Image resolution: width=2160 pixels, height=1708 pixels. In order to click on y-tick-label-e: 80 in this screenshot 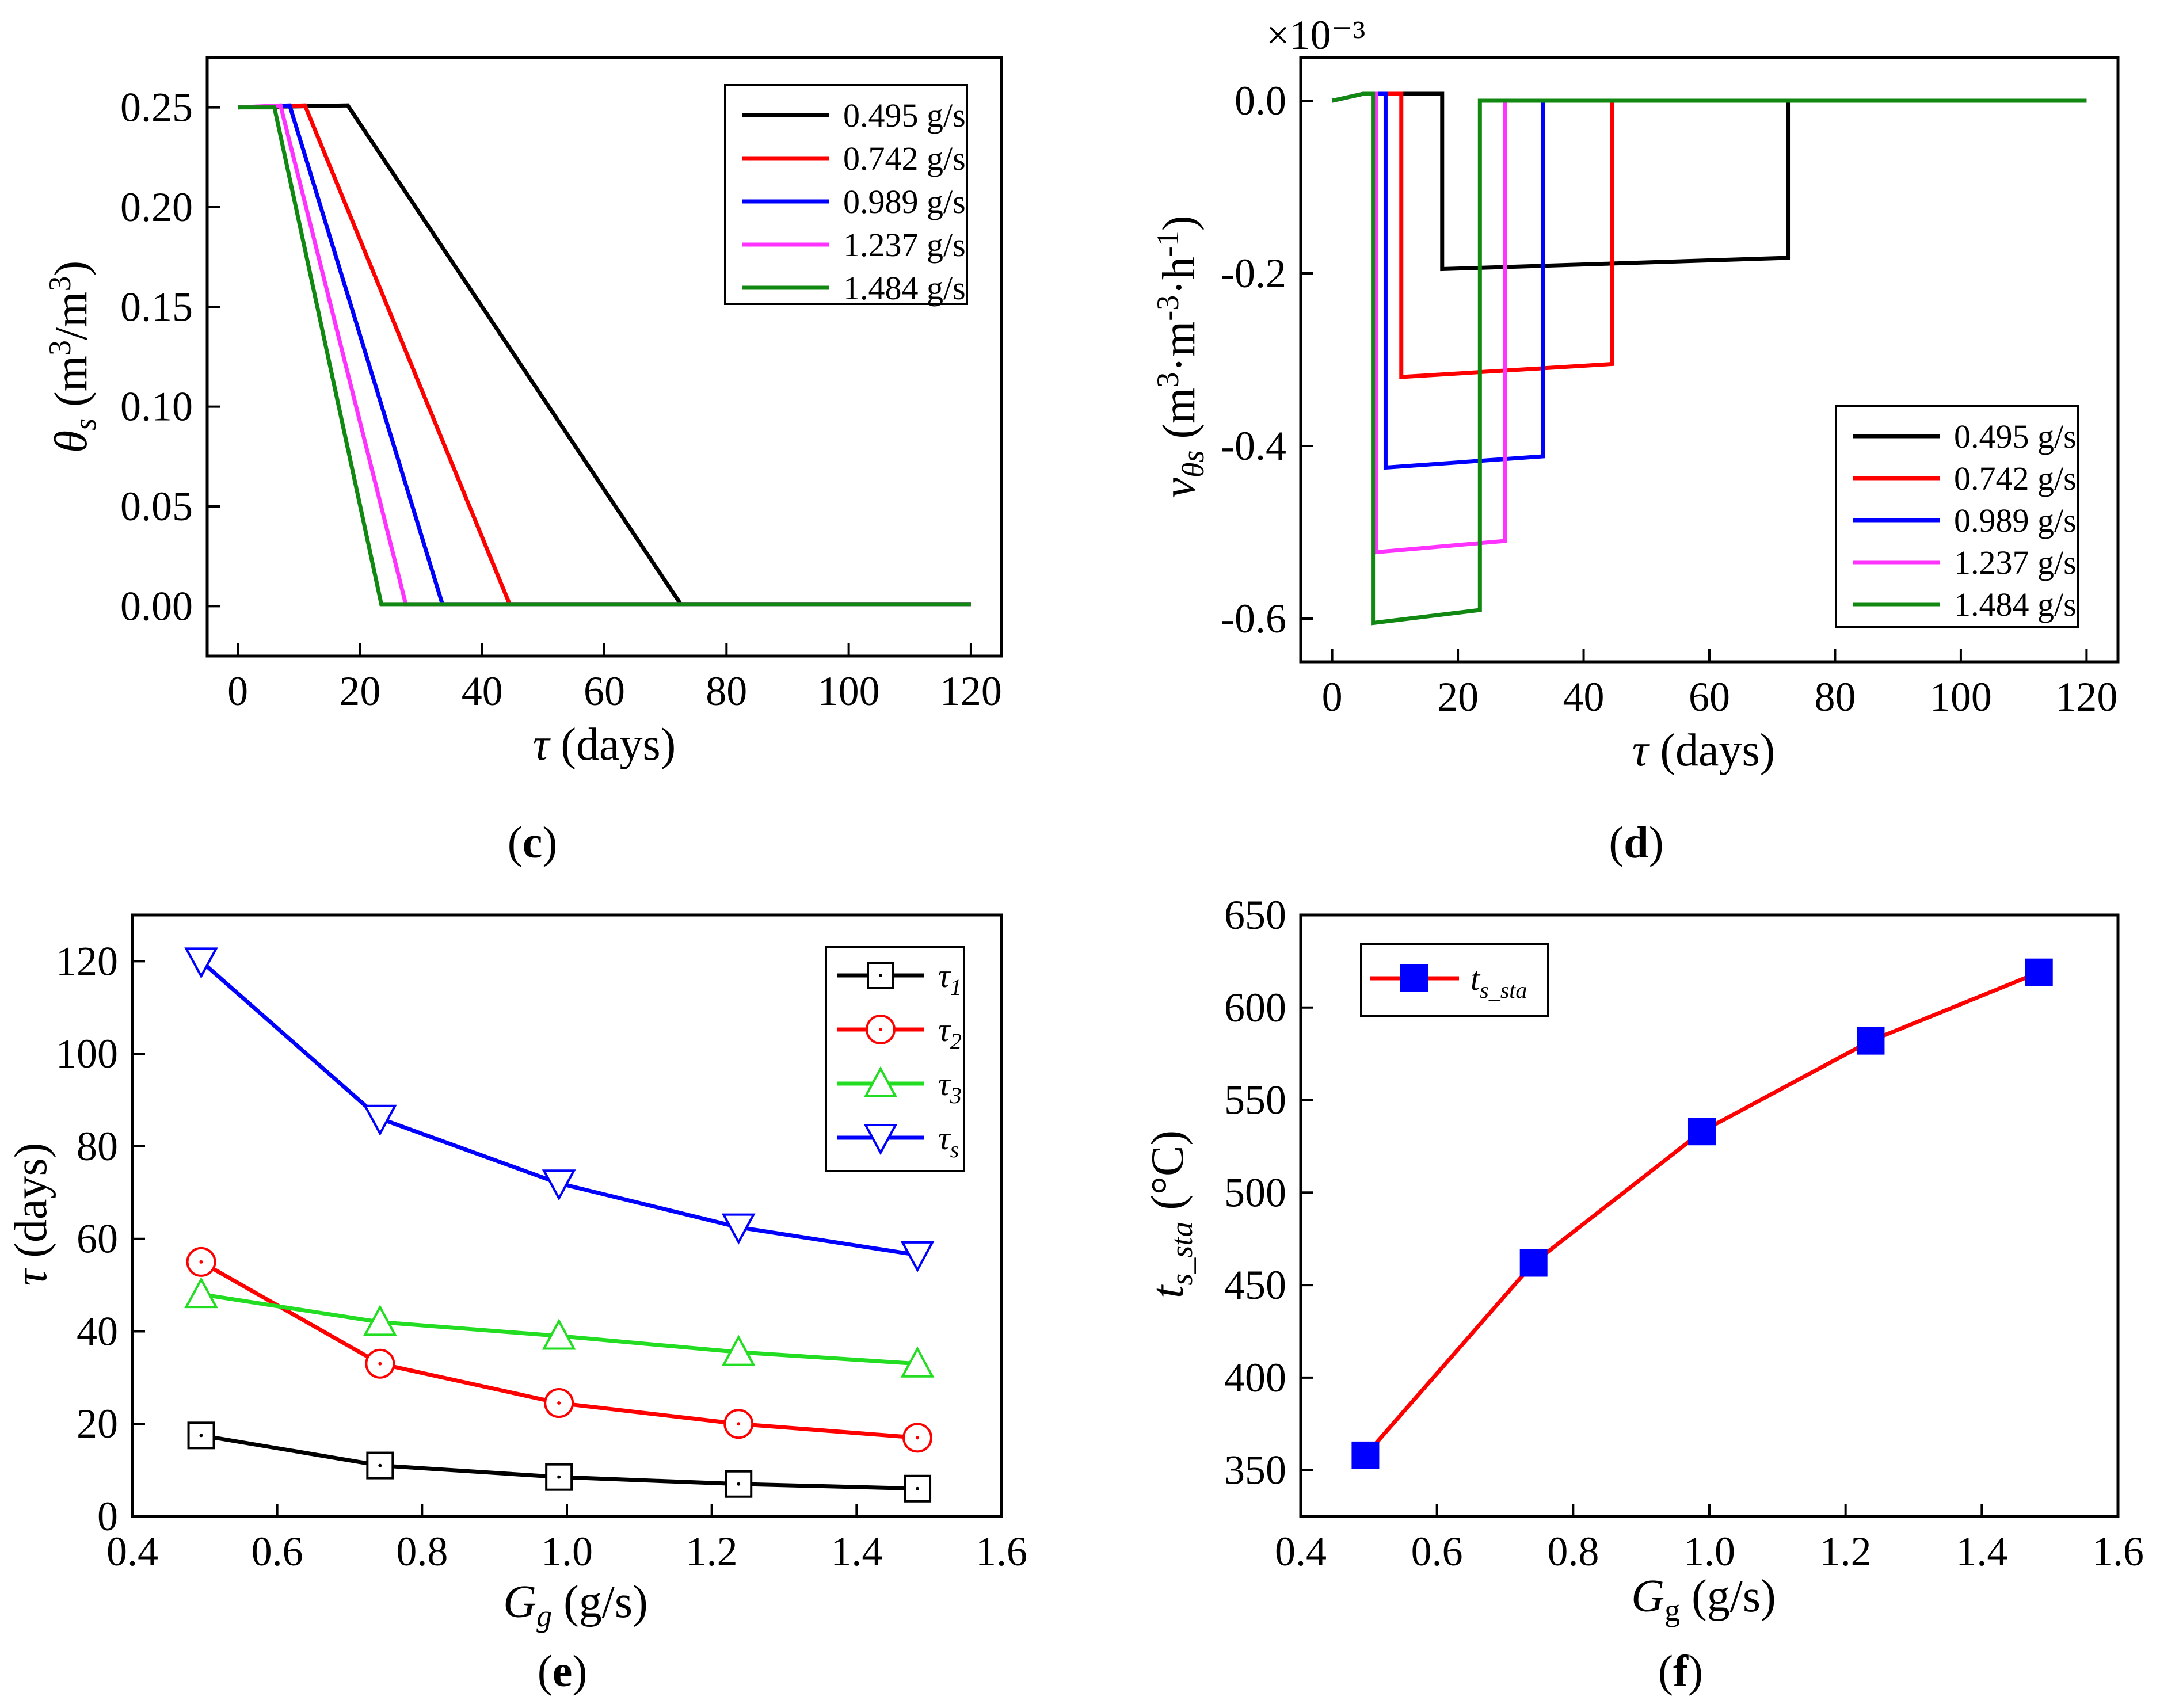, I will do `click(97, 1146)`.